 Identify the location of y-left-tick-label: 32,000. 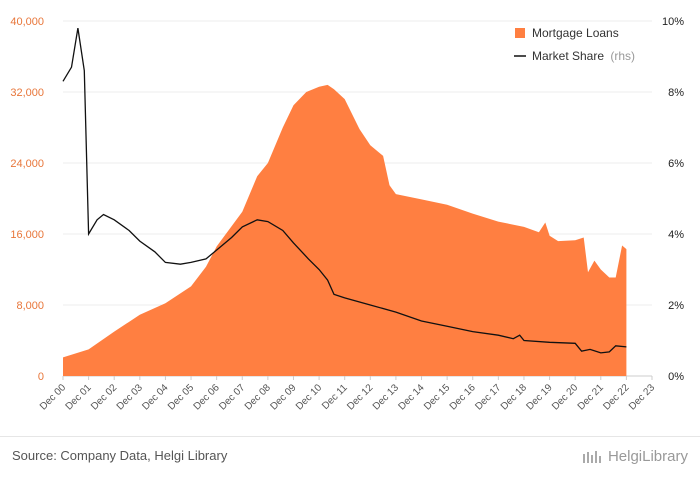
(27, 93).